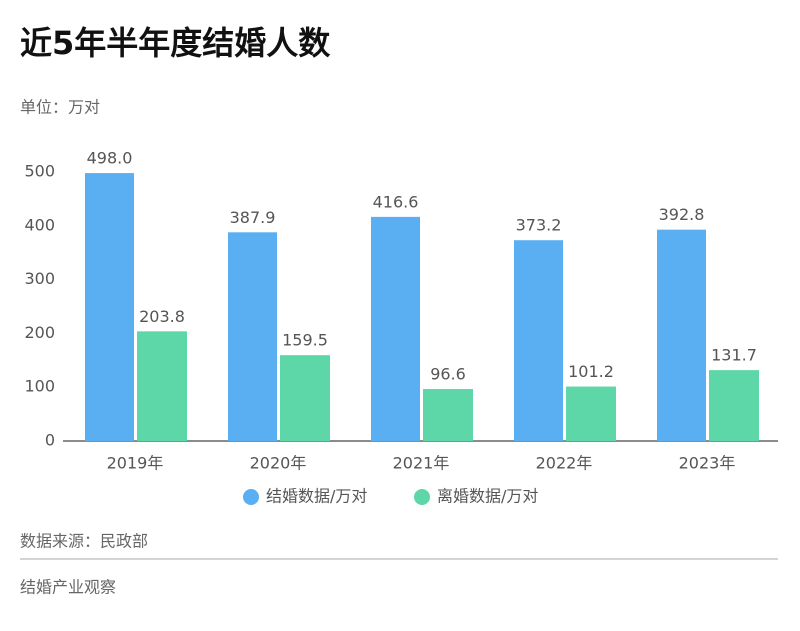 The image size is (800, 631). Describe the element at coordinates (39, 332) in the screenshot. I see `y-tick-label: 200` at that location.